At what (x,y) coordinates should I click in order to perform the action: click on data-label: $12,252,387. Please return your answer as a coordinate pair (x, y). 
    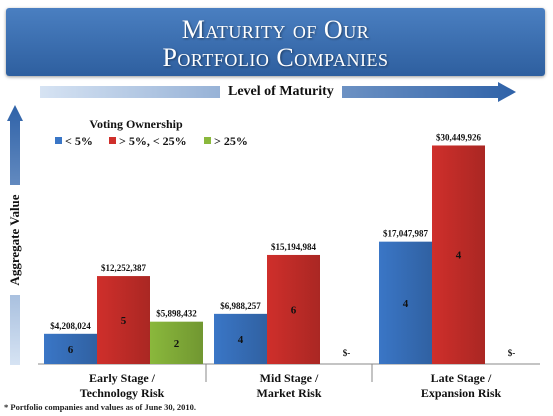
    Looking at the image, I should click on (124, 268).